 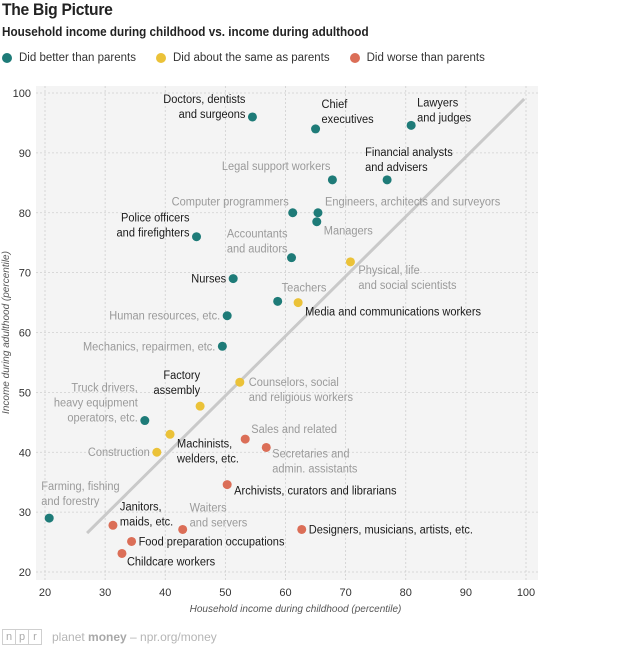 What do you see at coordinates (207, 459) in the screenshot?
I see `data-label-line: welders, etc.` at bounding box center [207, 459].